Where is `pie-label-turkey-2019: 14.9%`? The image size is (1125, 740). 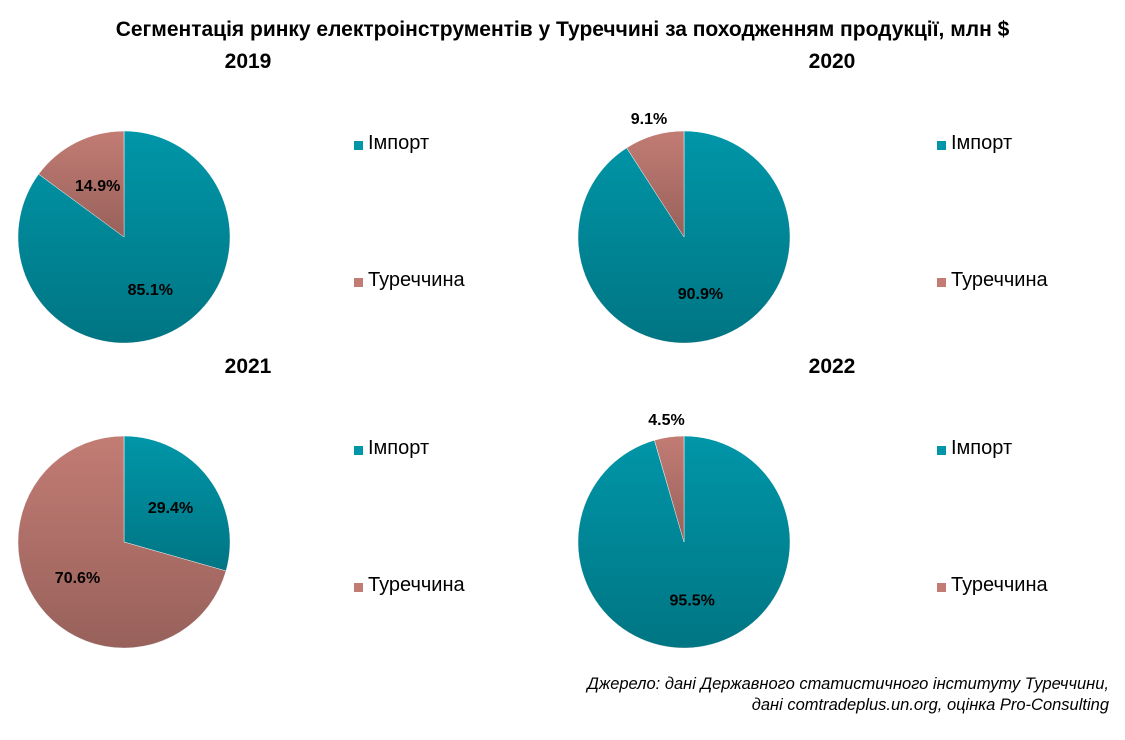
pie-label-turkey-2019: 14.9% is located at coordinates (97, 186).